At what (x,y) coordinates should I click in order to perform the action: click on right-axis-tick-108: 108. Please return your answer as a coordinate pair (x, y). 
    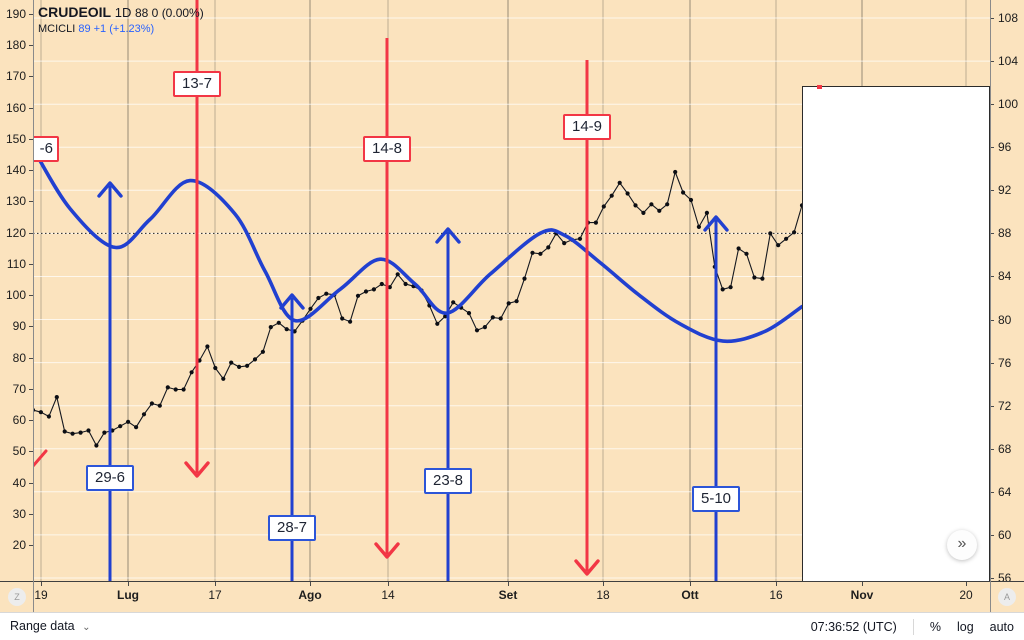
    Looking at the image, I should click on (1008, 18).